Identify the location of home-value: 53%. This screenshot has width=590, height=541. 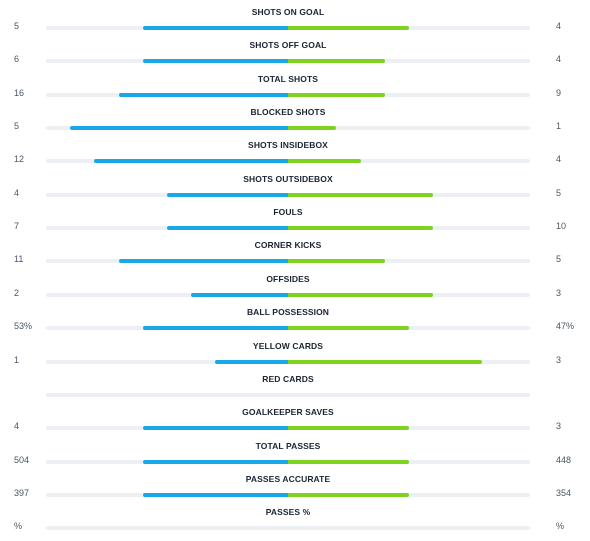
(23, 326).